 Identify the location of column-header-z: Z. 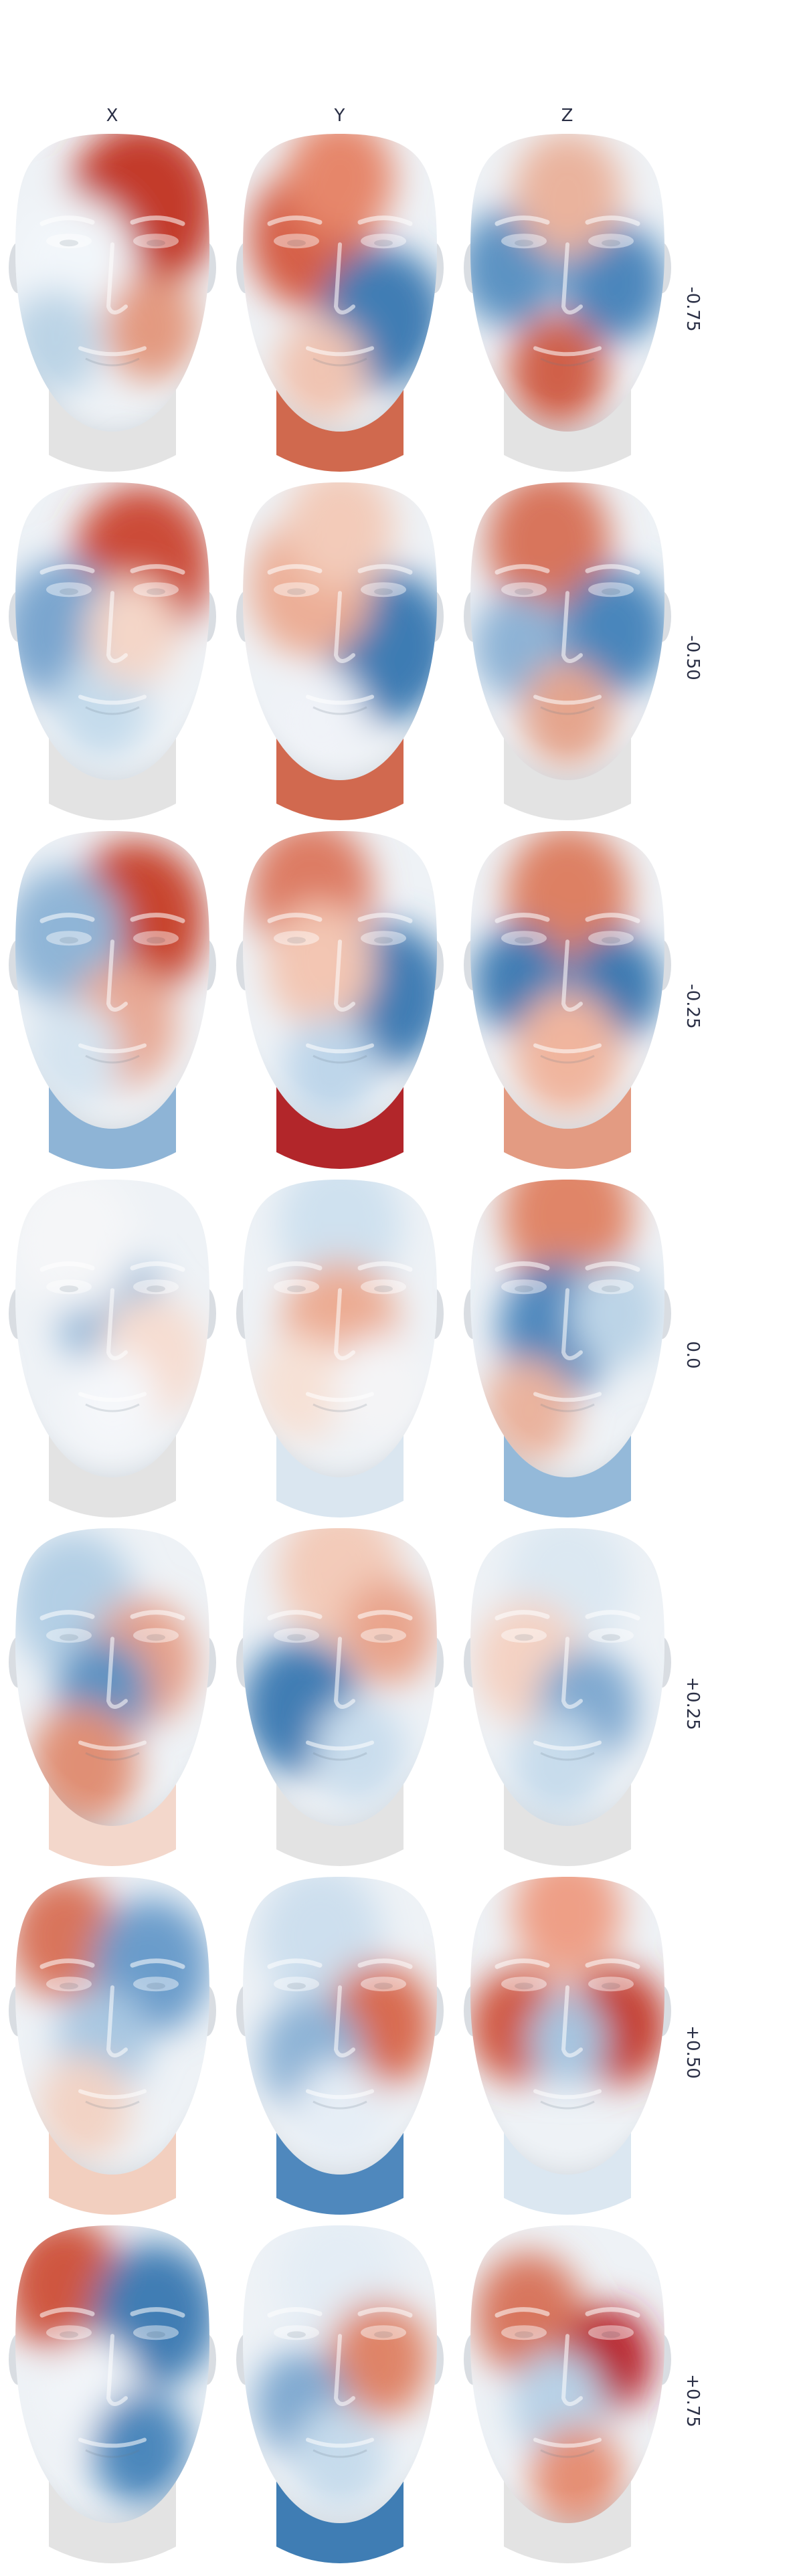
(567, 116).